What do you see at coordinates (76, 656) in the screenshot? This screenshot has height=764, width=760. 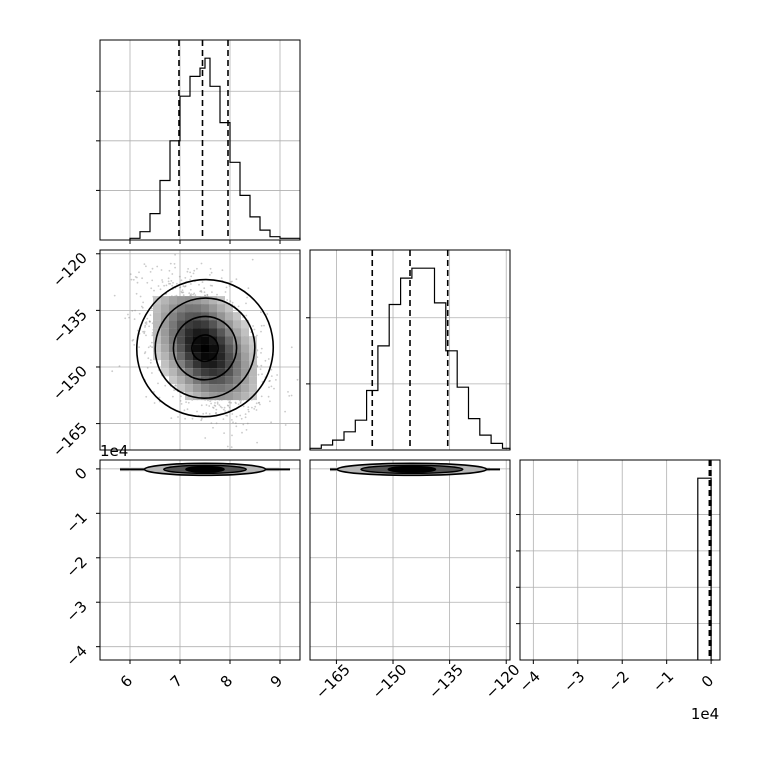 I see `y-tick-label: −4` at bounding box center [76, 656].